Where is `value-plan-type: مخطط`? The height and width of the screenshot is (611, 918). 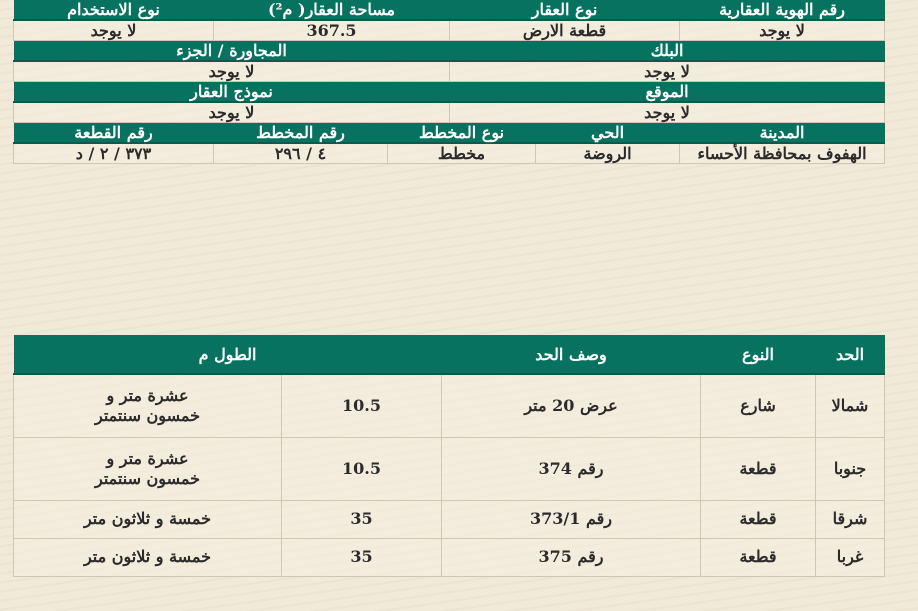 value-plan-type: مخطط is located at coordinates (462, 153).